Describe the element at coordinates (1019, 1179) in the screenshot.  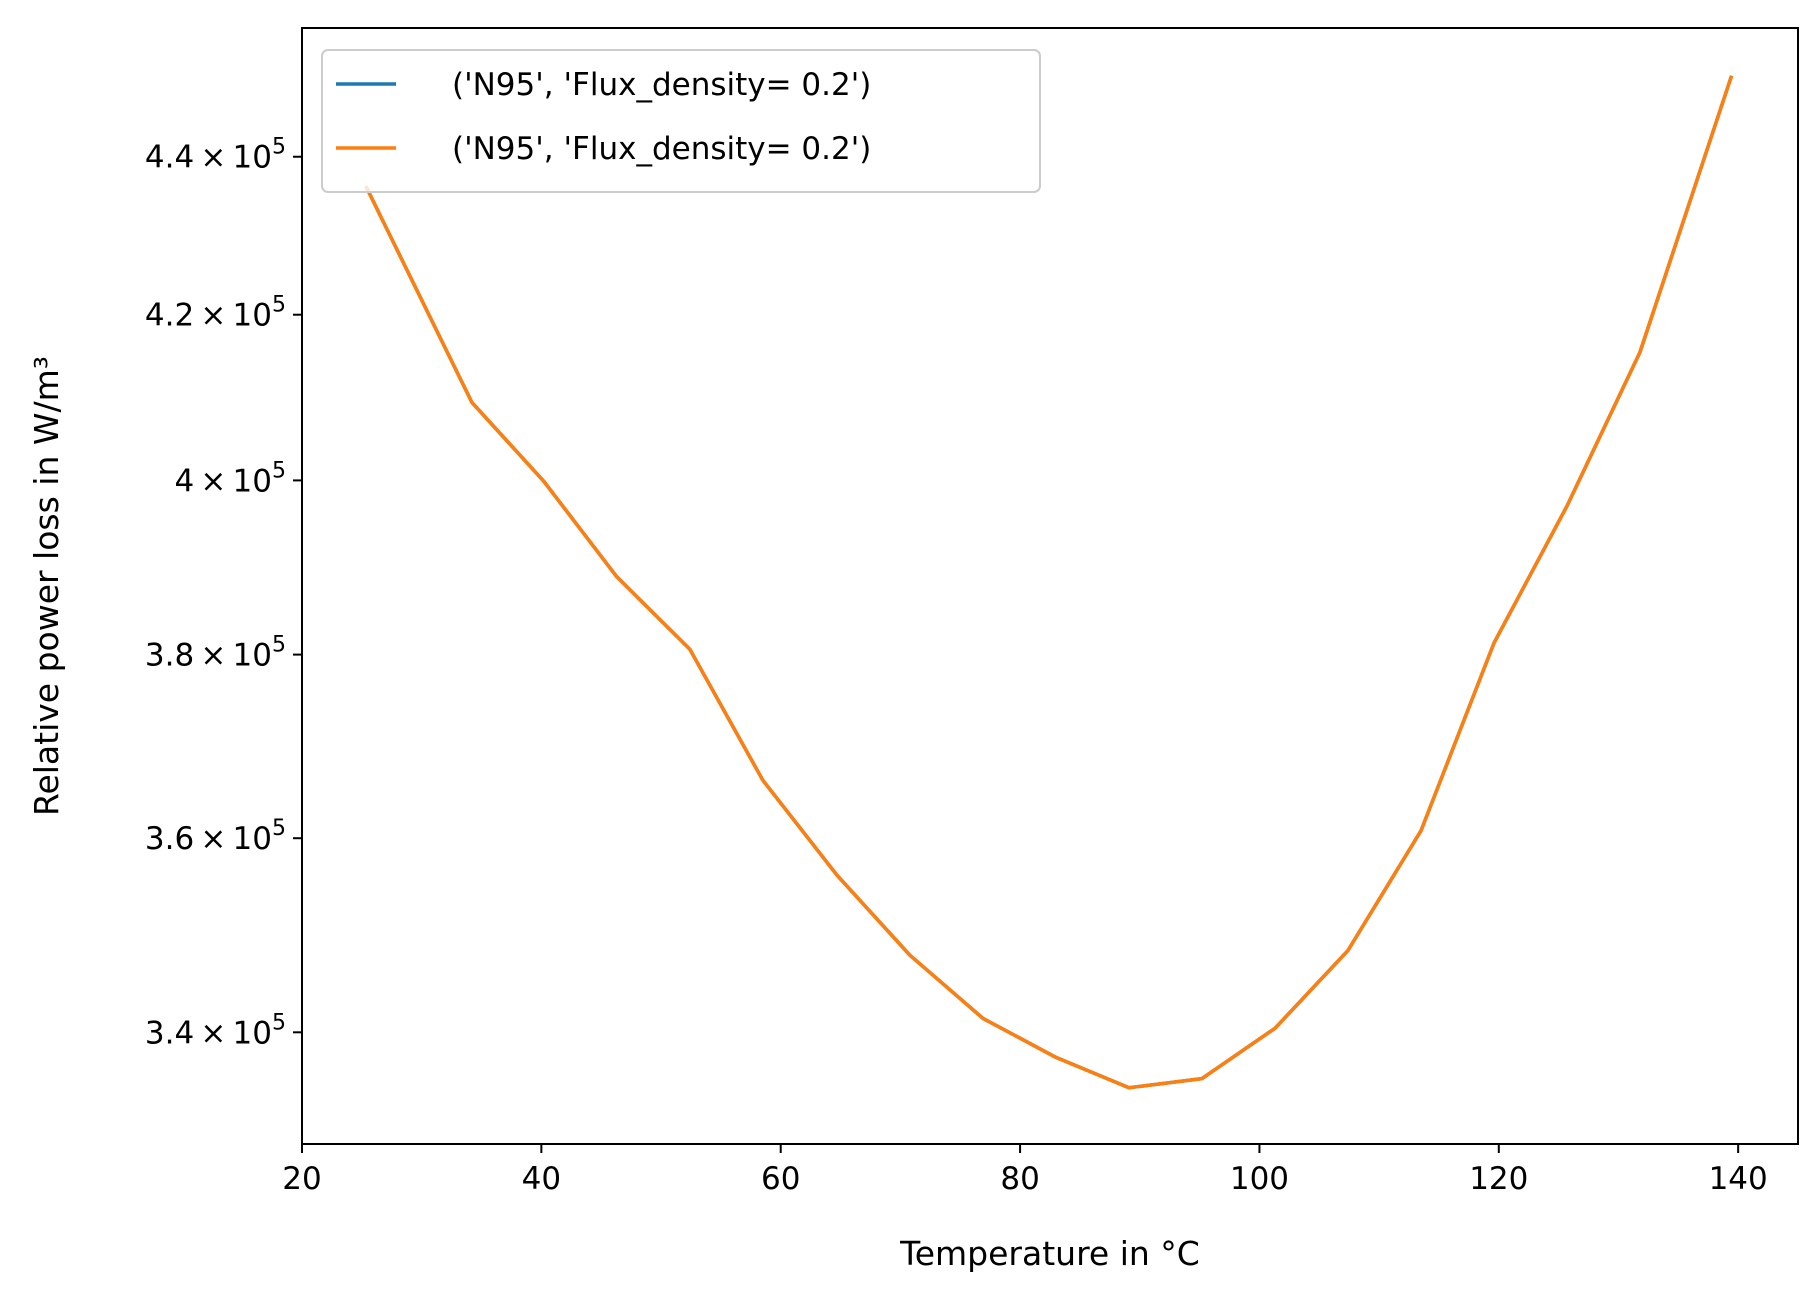
I see `x-tick-label: 80` at that location.